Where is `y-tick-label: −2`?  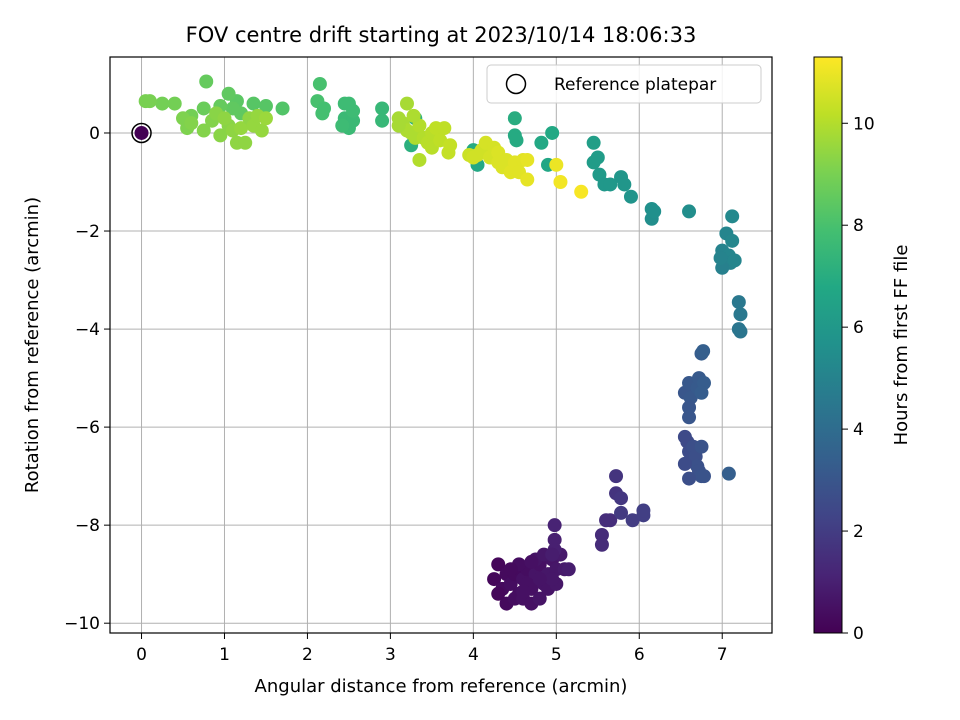
y-tick-label: −2 is located at coordinates (87, 232).